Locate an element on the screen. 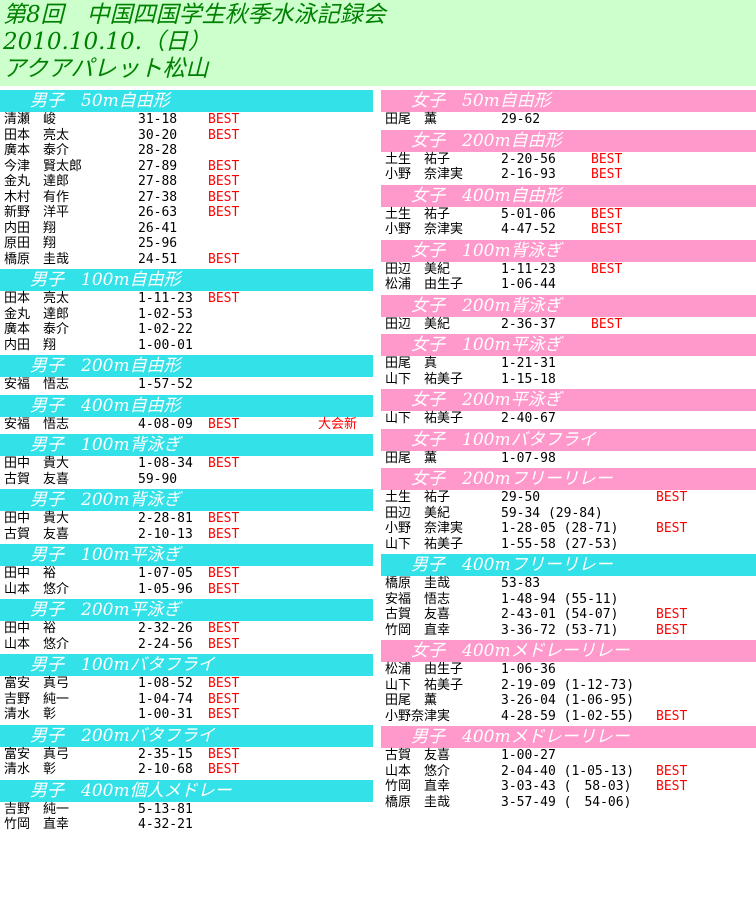 The height and width of the screenshot is (921, 756). result-time: 1-21-31 is located at coordinates (528, 363).